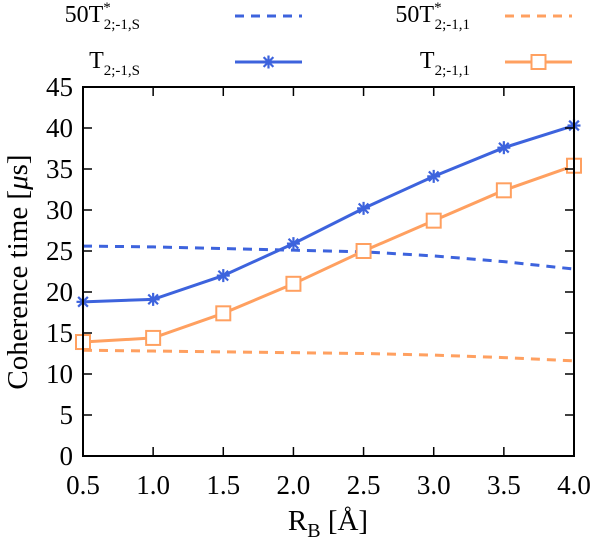 This screenshot has width=598, height=540. Describe the element at coordinates (59, 210) in the screenshot. I see `y-tick-label: 30` at that location.